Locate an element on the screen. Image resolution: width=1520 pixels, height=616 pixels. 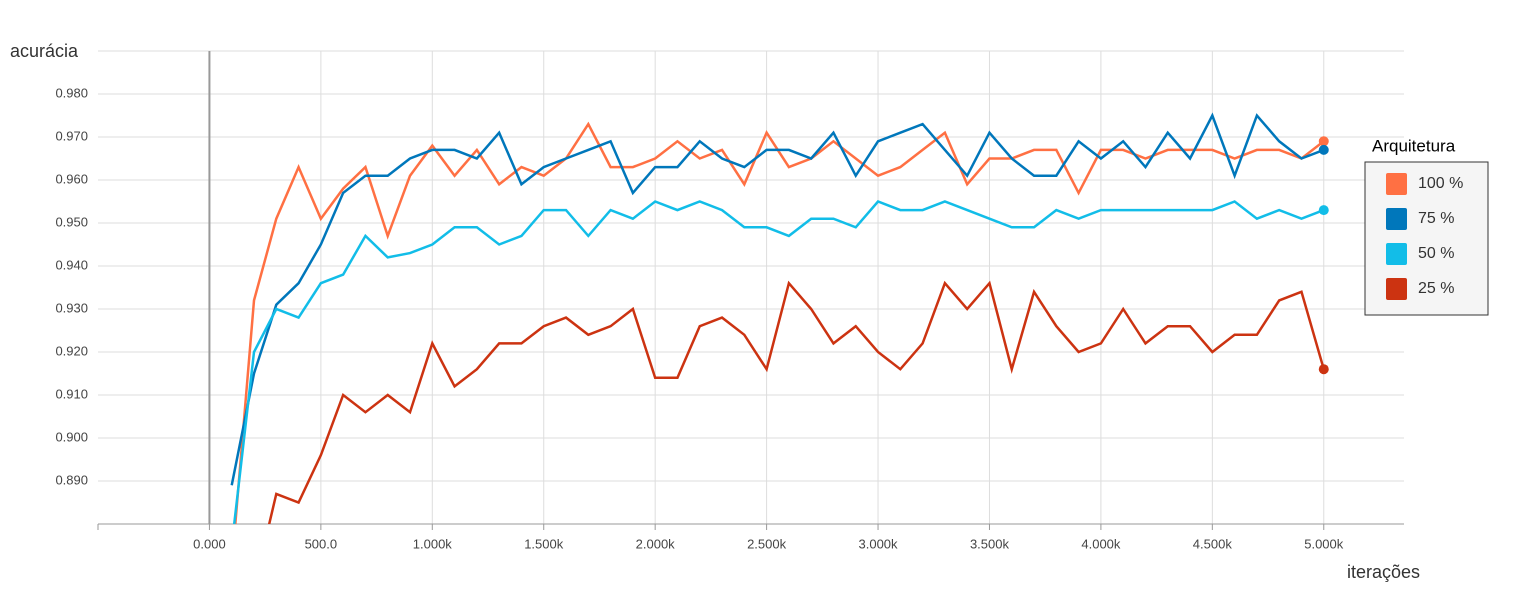
y-axis-label: acurácia is located at coordinates (44, 51).